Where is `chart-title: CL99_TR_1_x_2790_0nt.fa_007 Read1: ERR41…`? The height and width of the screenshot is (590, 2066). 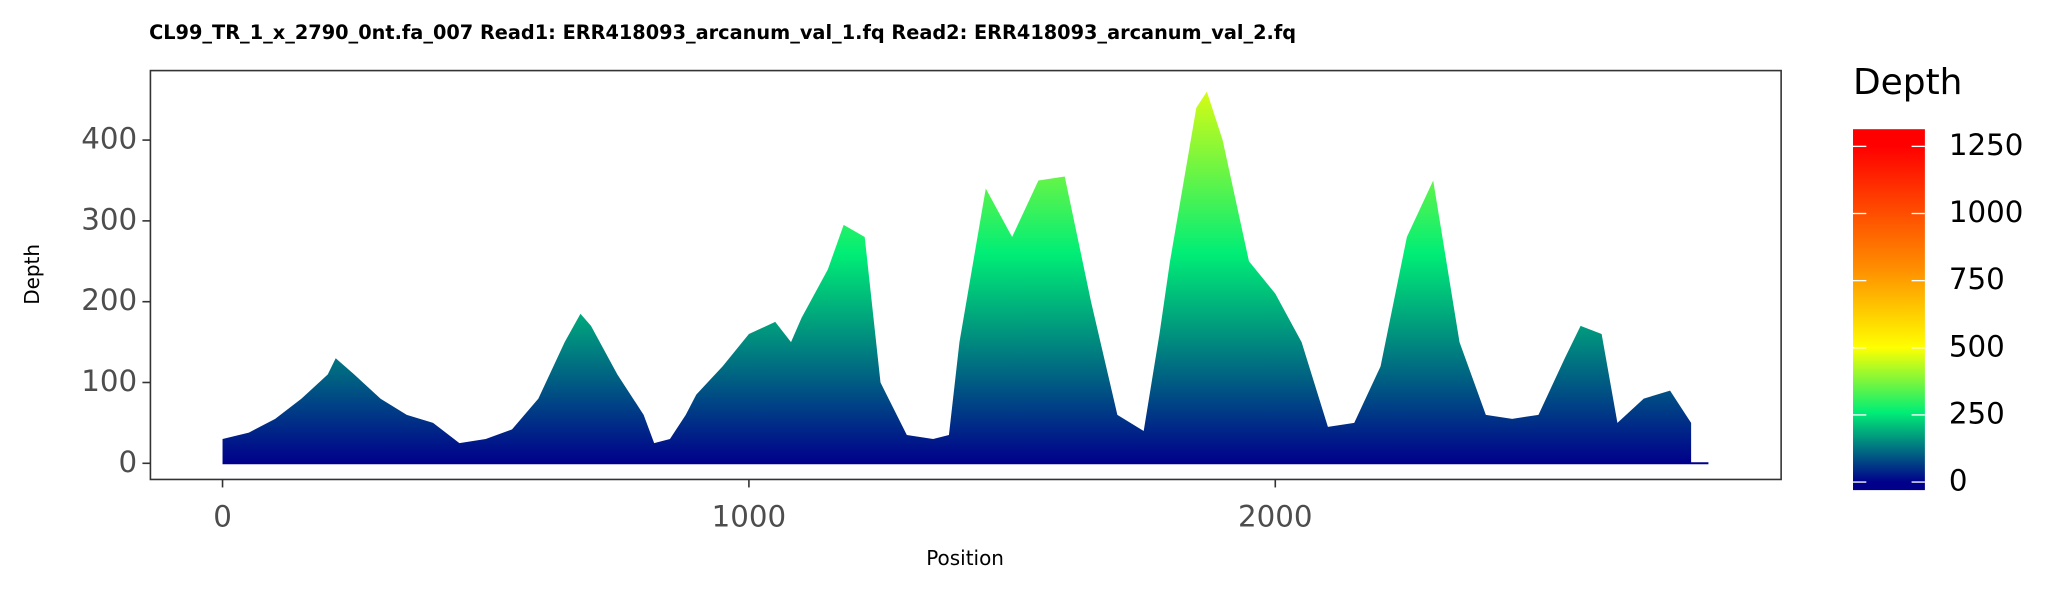
chart-title: CL99_TR_1_x_2790_0nt.fa_007 Read1: ERR41… is located at coordinates (722, 32).